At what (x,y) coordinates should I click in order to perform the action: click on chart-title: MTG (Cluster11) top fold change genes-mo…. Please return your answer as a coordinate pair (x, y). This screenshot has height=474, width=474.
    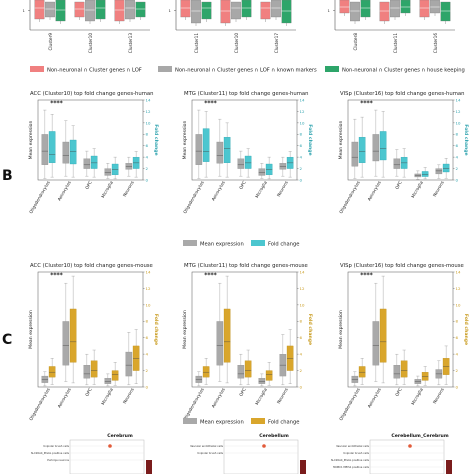
    Looking at the image, I should click on (246, 266).